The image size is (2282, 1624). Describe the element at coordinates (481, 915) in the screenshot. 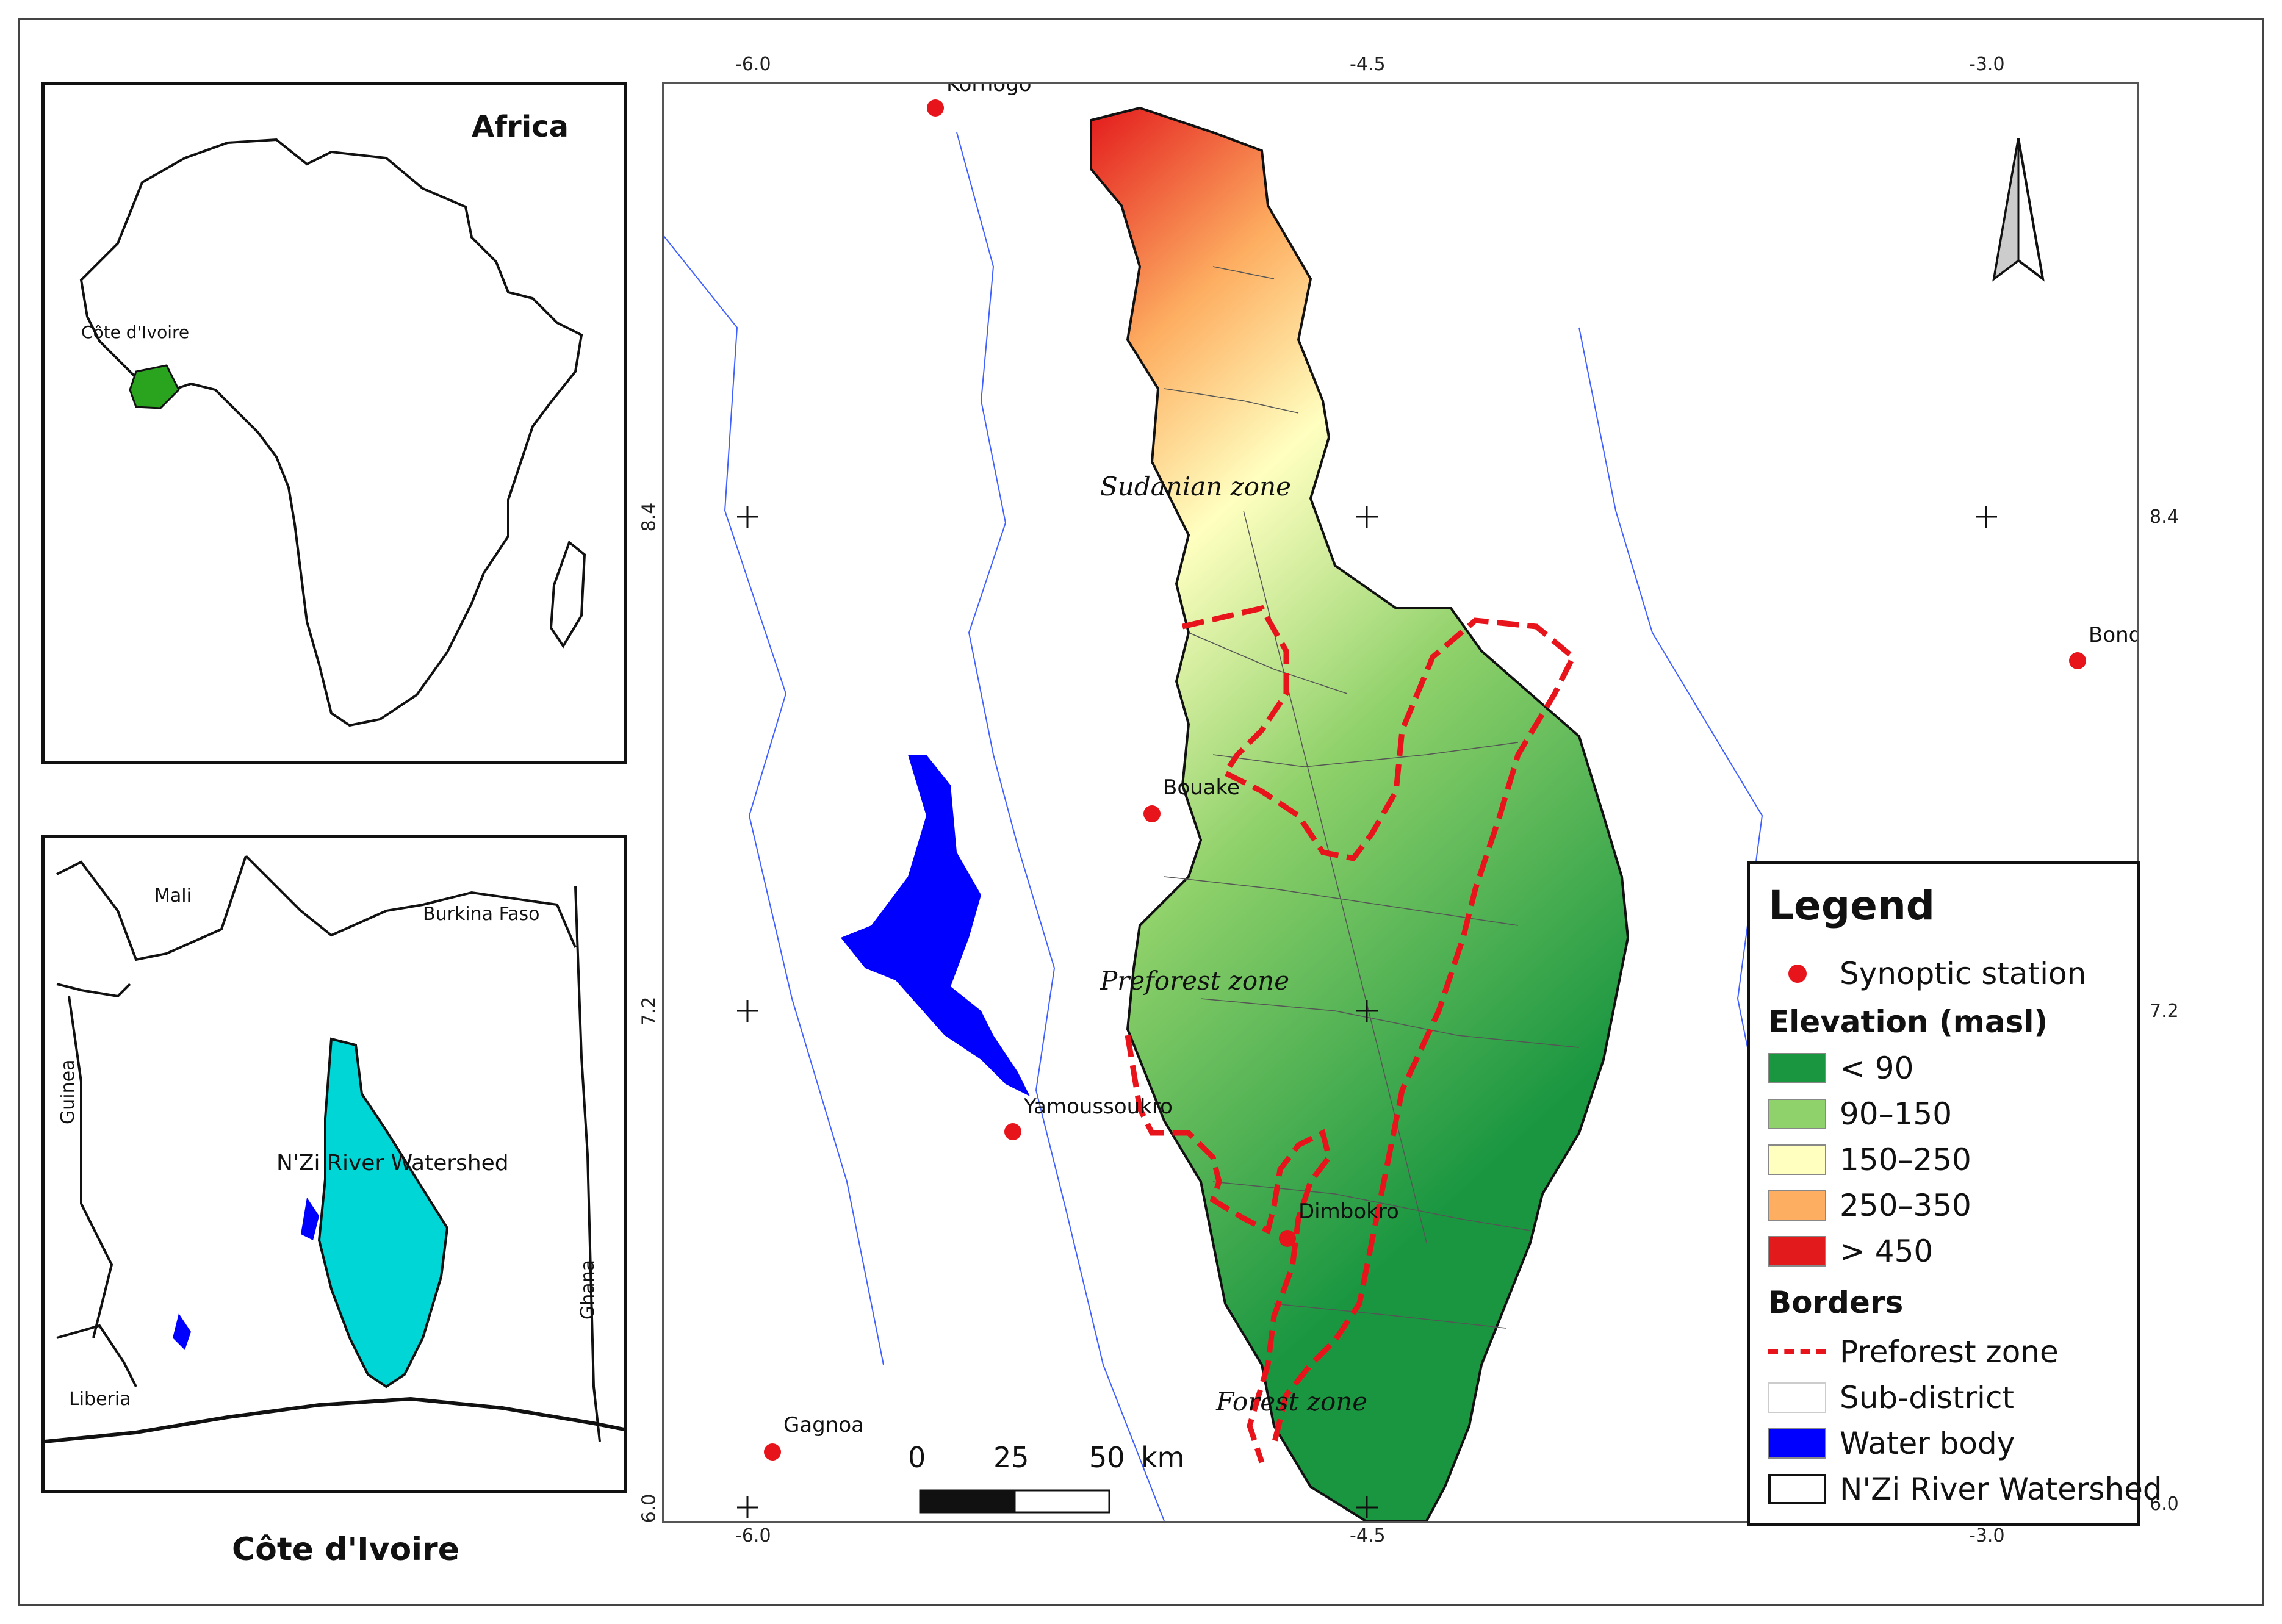

I see `inset-label-burkina: Burkina Faso` at that location.